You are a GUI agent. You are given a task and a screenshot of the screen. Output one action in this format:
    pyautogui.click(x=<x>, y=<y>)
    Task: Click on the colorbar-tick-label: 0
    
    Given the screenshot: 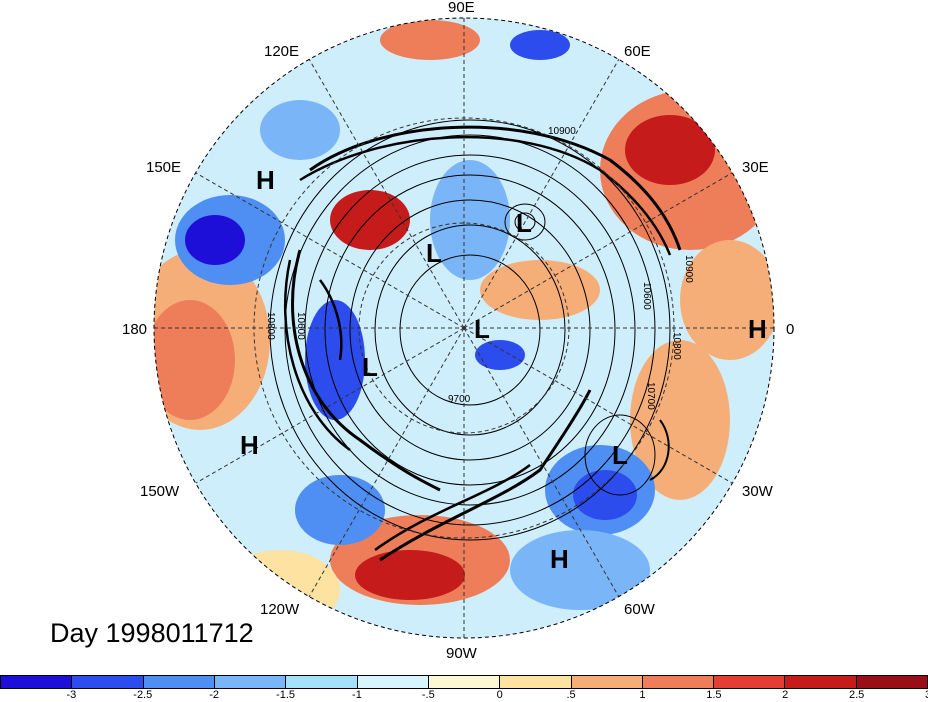 What is the action you would take?
    pyautogui.click(x=499, y=695)
    